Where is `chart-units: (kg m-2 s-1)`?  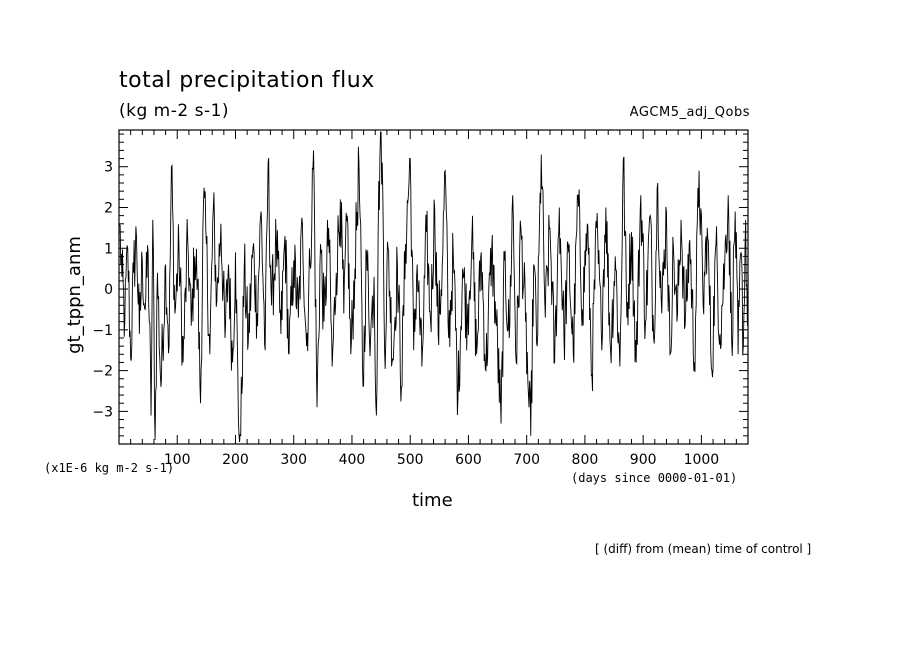 chart-units: (kg m-2 s-1) is located at coordinates (174, 111).